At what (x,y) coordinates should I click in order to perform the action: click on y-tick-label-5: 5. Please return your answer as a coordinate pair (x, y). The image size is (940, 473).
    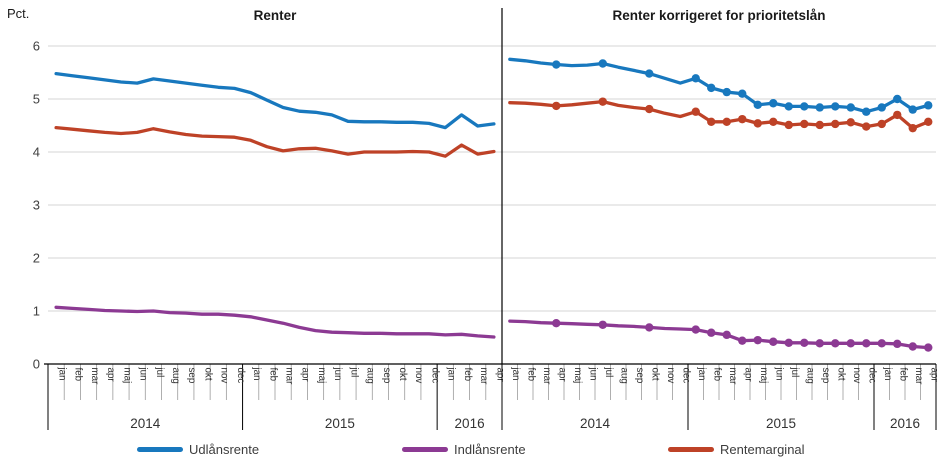
    Looking at the image, I should click on (36, 99).